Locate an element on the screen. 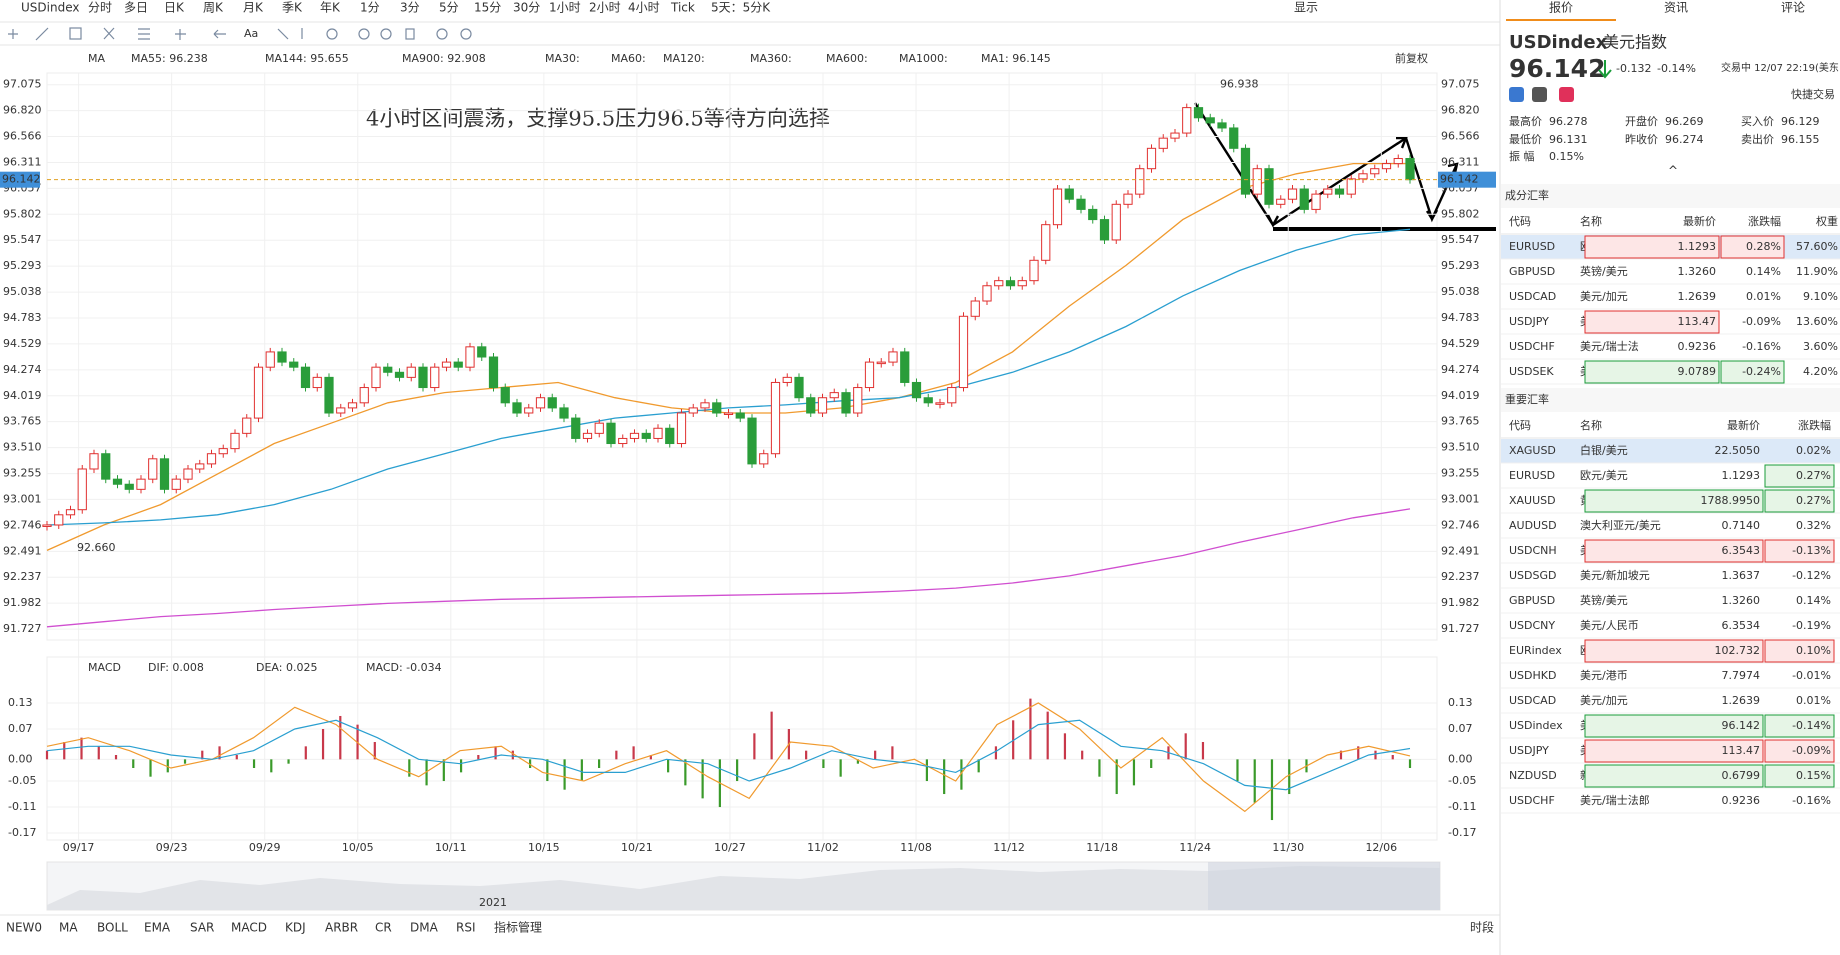 Image resolution: width=1840 pixels, height=955 pixels. cell-code: USDSGD is located at coordinates (1532, 575).